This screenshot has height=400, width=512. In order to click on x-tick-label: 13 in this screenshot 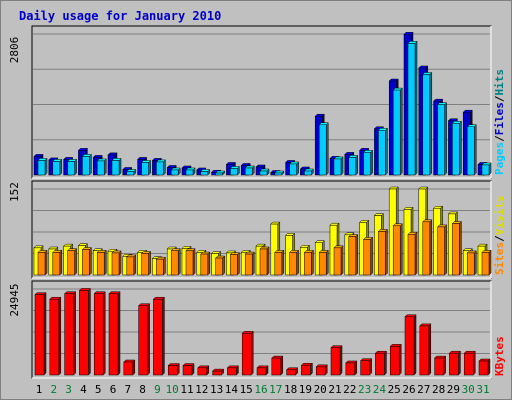, I will do `click(216, 389)`.